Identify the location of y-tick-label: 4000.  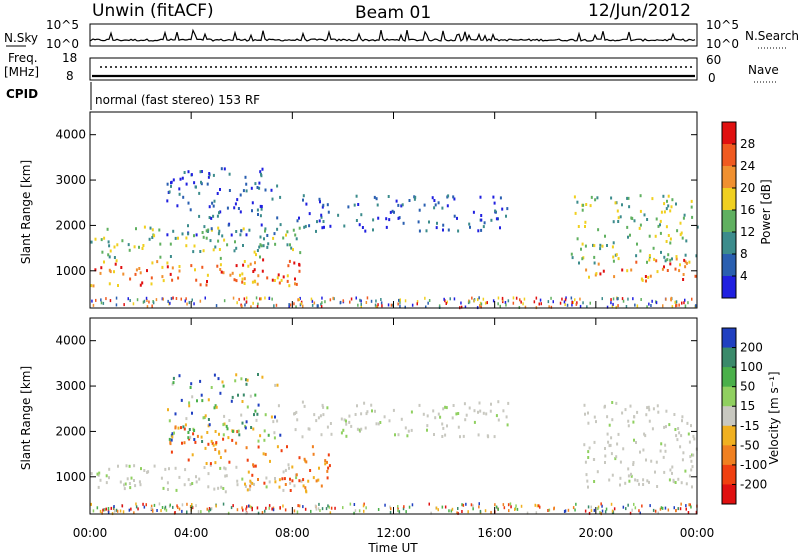
(70, 341).